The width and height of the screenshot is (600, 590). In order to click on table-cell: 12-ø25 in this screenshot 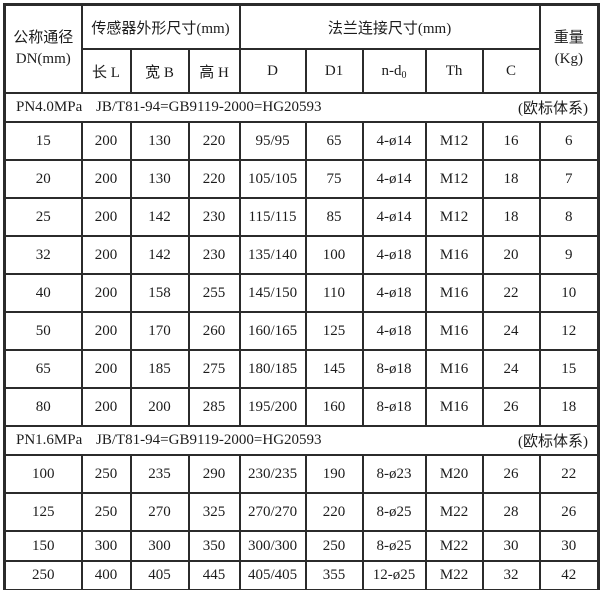, I will do `click(394, 575)`.